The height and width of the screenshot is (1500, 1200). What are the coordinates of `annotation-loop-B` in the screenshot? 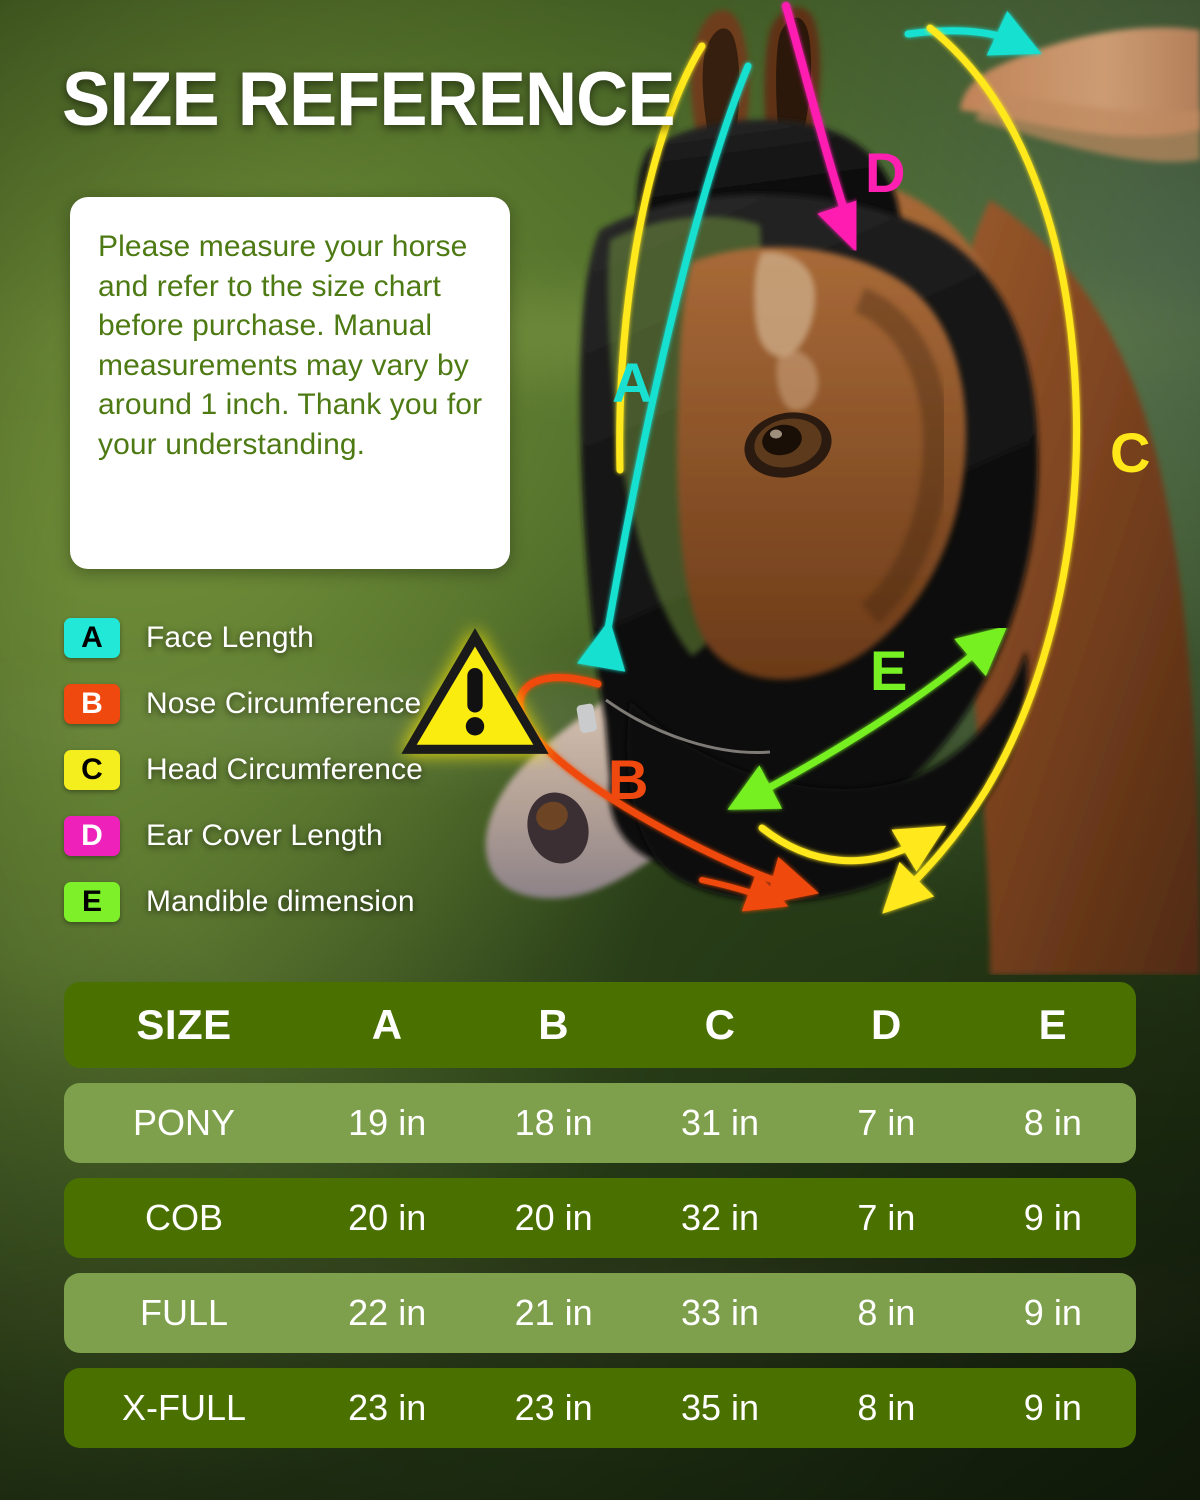 It's located at (668, 793).